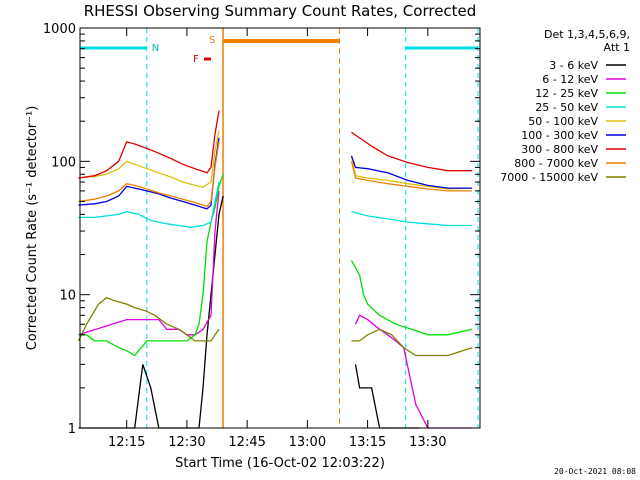 This screenshot has width=640, height=480. I want to click on legend-entry-label: 100 - 300 keV, so click(559, 135).